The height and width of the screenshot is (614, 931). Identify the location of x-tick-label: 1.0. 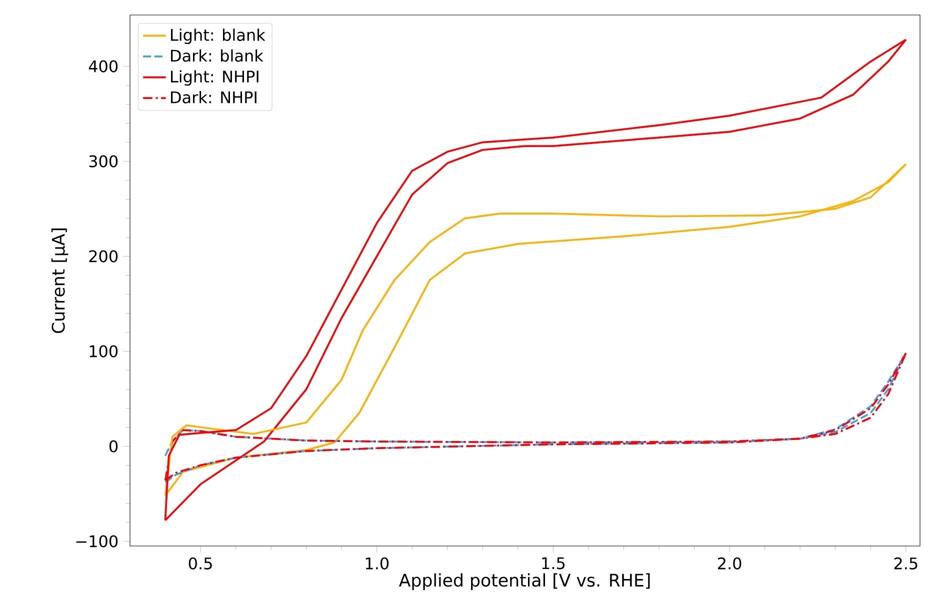
(377, 563).